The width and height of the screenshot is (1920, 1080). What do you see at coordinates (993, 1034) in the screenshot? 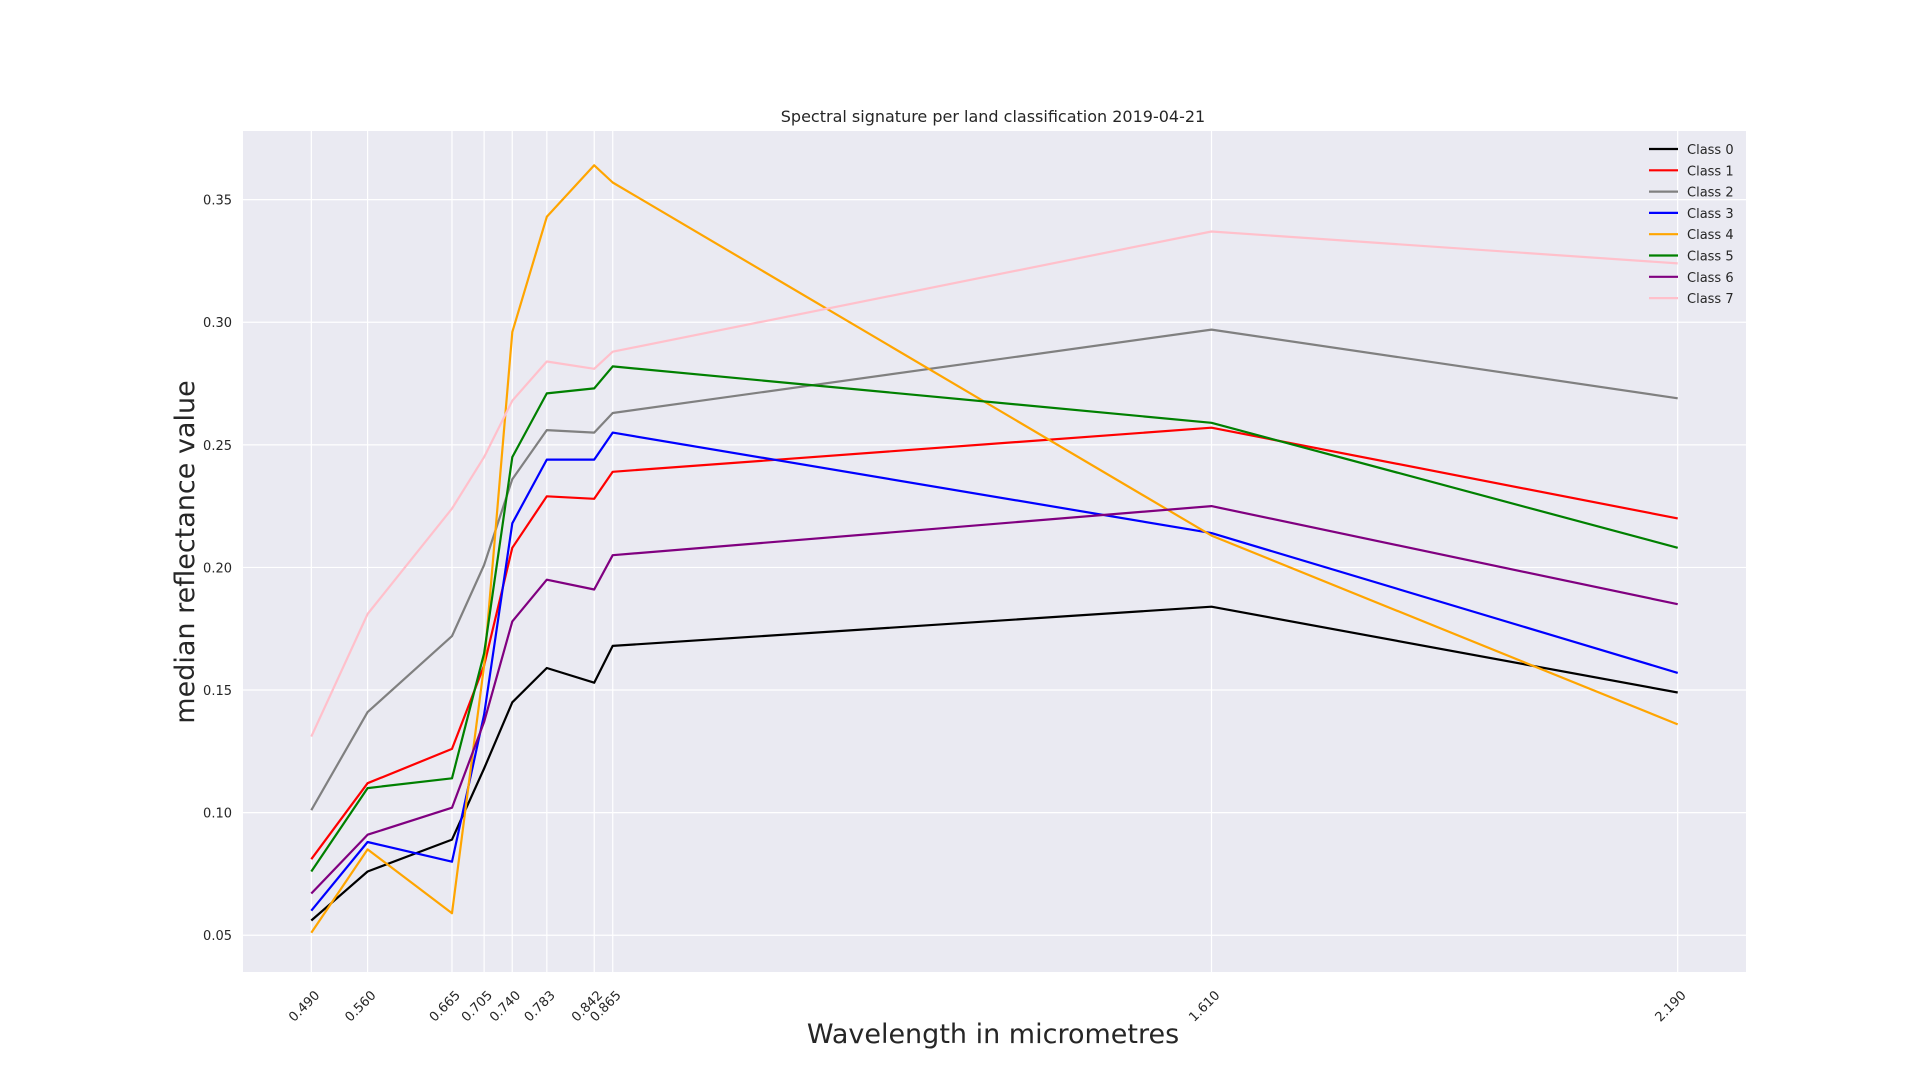
I see `x-axis-label: Wavelength in micrometres` at bounding box center [993, 1034].